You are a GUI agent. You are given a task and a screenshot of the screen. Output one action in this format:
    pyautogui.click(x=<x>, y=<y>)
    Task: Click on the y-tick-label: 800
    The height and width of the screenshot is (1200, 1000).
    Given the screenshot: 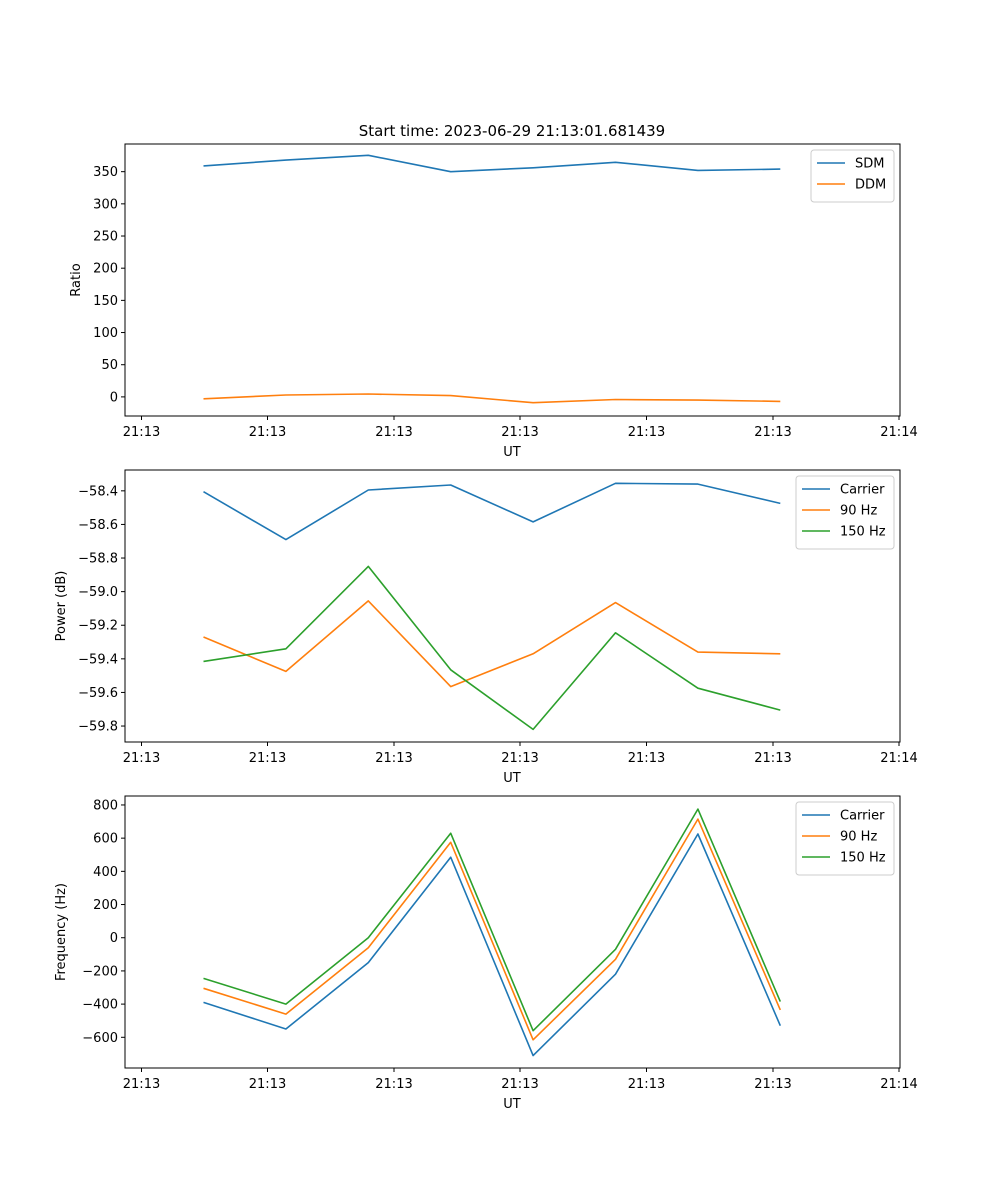 What is the action you would take?
    pyautogui.click(x=105, y=805)
    